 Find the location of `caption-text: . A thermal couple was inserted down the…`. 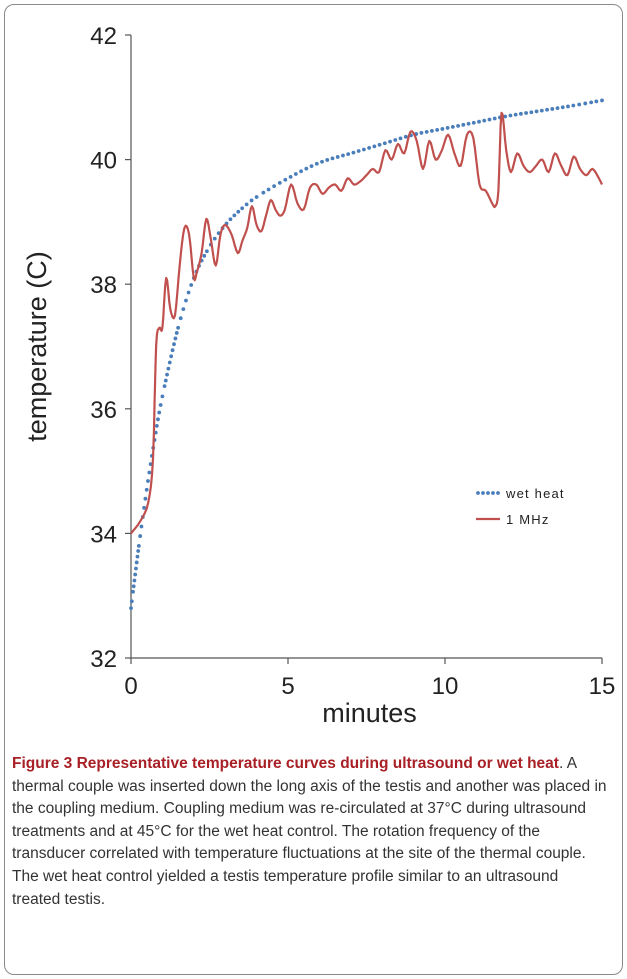

caption-text: . A thermal couple was inserted down the… is located at coordinates (309, 831).